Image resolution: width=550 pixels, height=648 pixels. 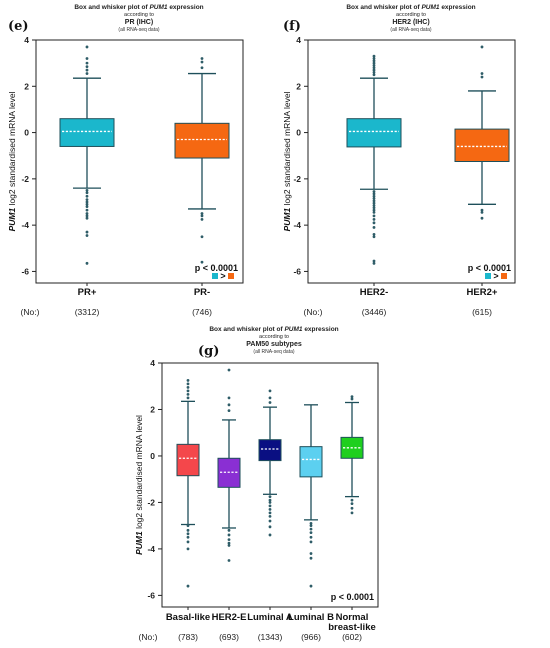 I want to click on sample-count: (693), so click(x=229, y=637).